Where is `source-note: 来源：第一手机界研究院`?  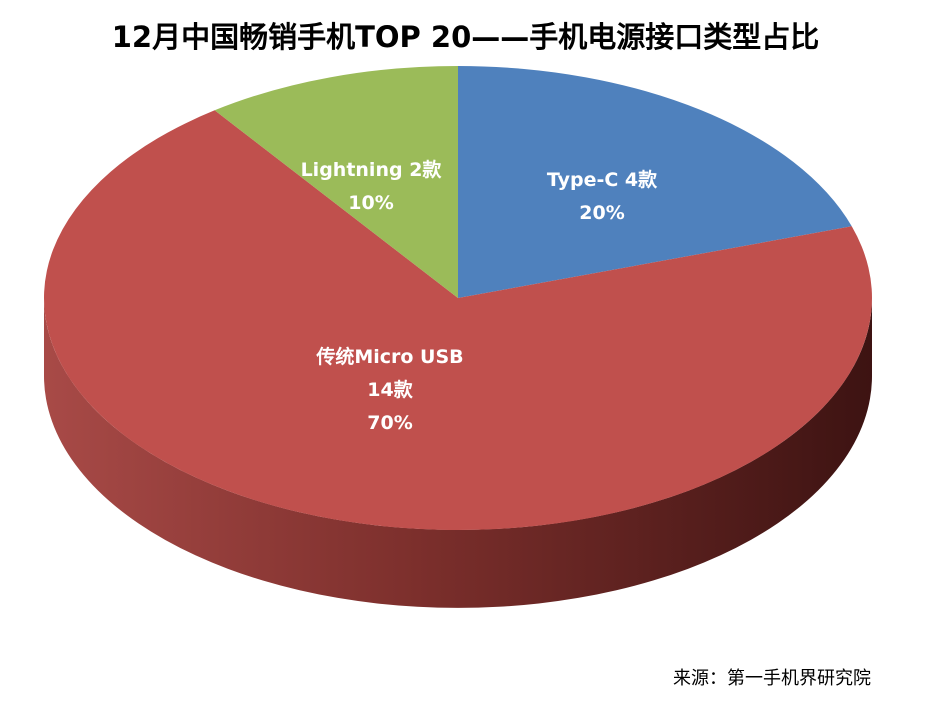
source-note: 来源：第一手机界研究院 is located at coordinates (772, 678).